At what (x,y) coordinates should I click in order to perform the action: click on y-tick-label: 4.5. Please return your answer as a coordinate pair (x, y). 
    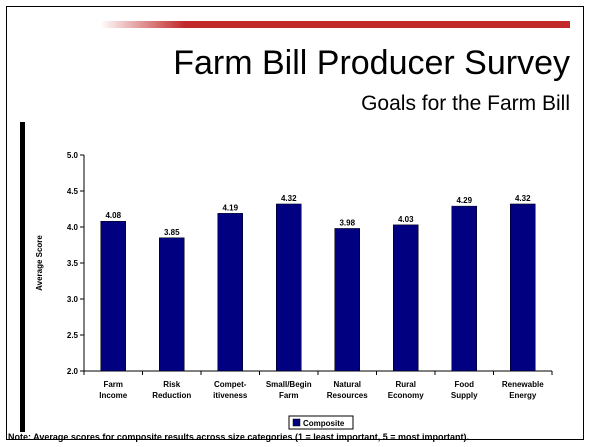
    Looking at the image, I should click on (73, 191).